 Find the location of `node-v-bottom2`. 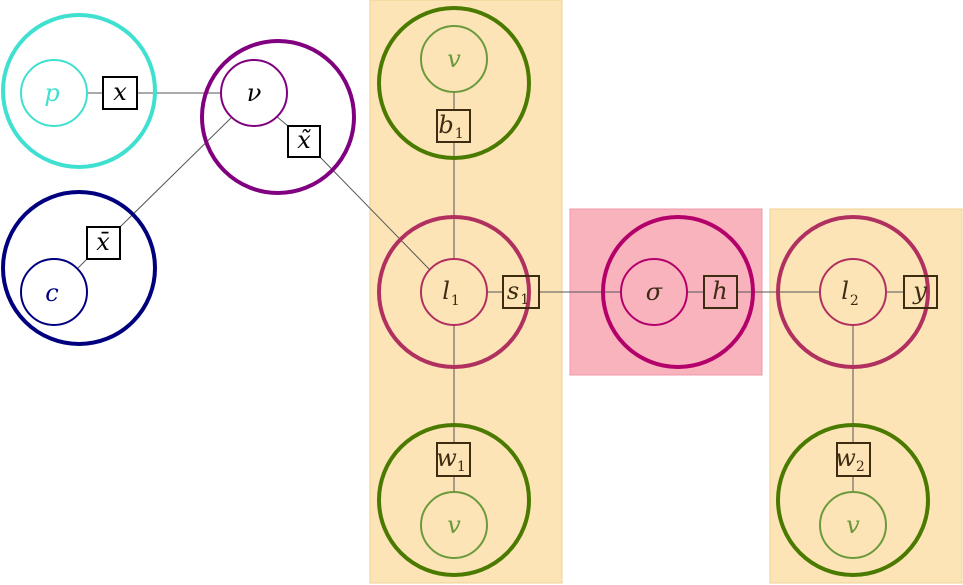

node-v-bottom2 is located at coordinates (853, 525).